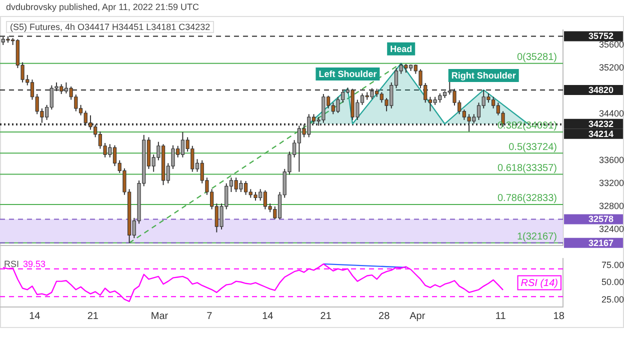 The width and height of the screenshot is (624, 342). Describe the element at coordinates (611, 229) in the screenshot. I see `y-tick-label: 32400` at that location.